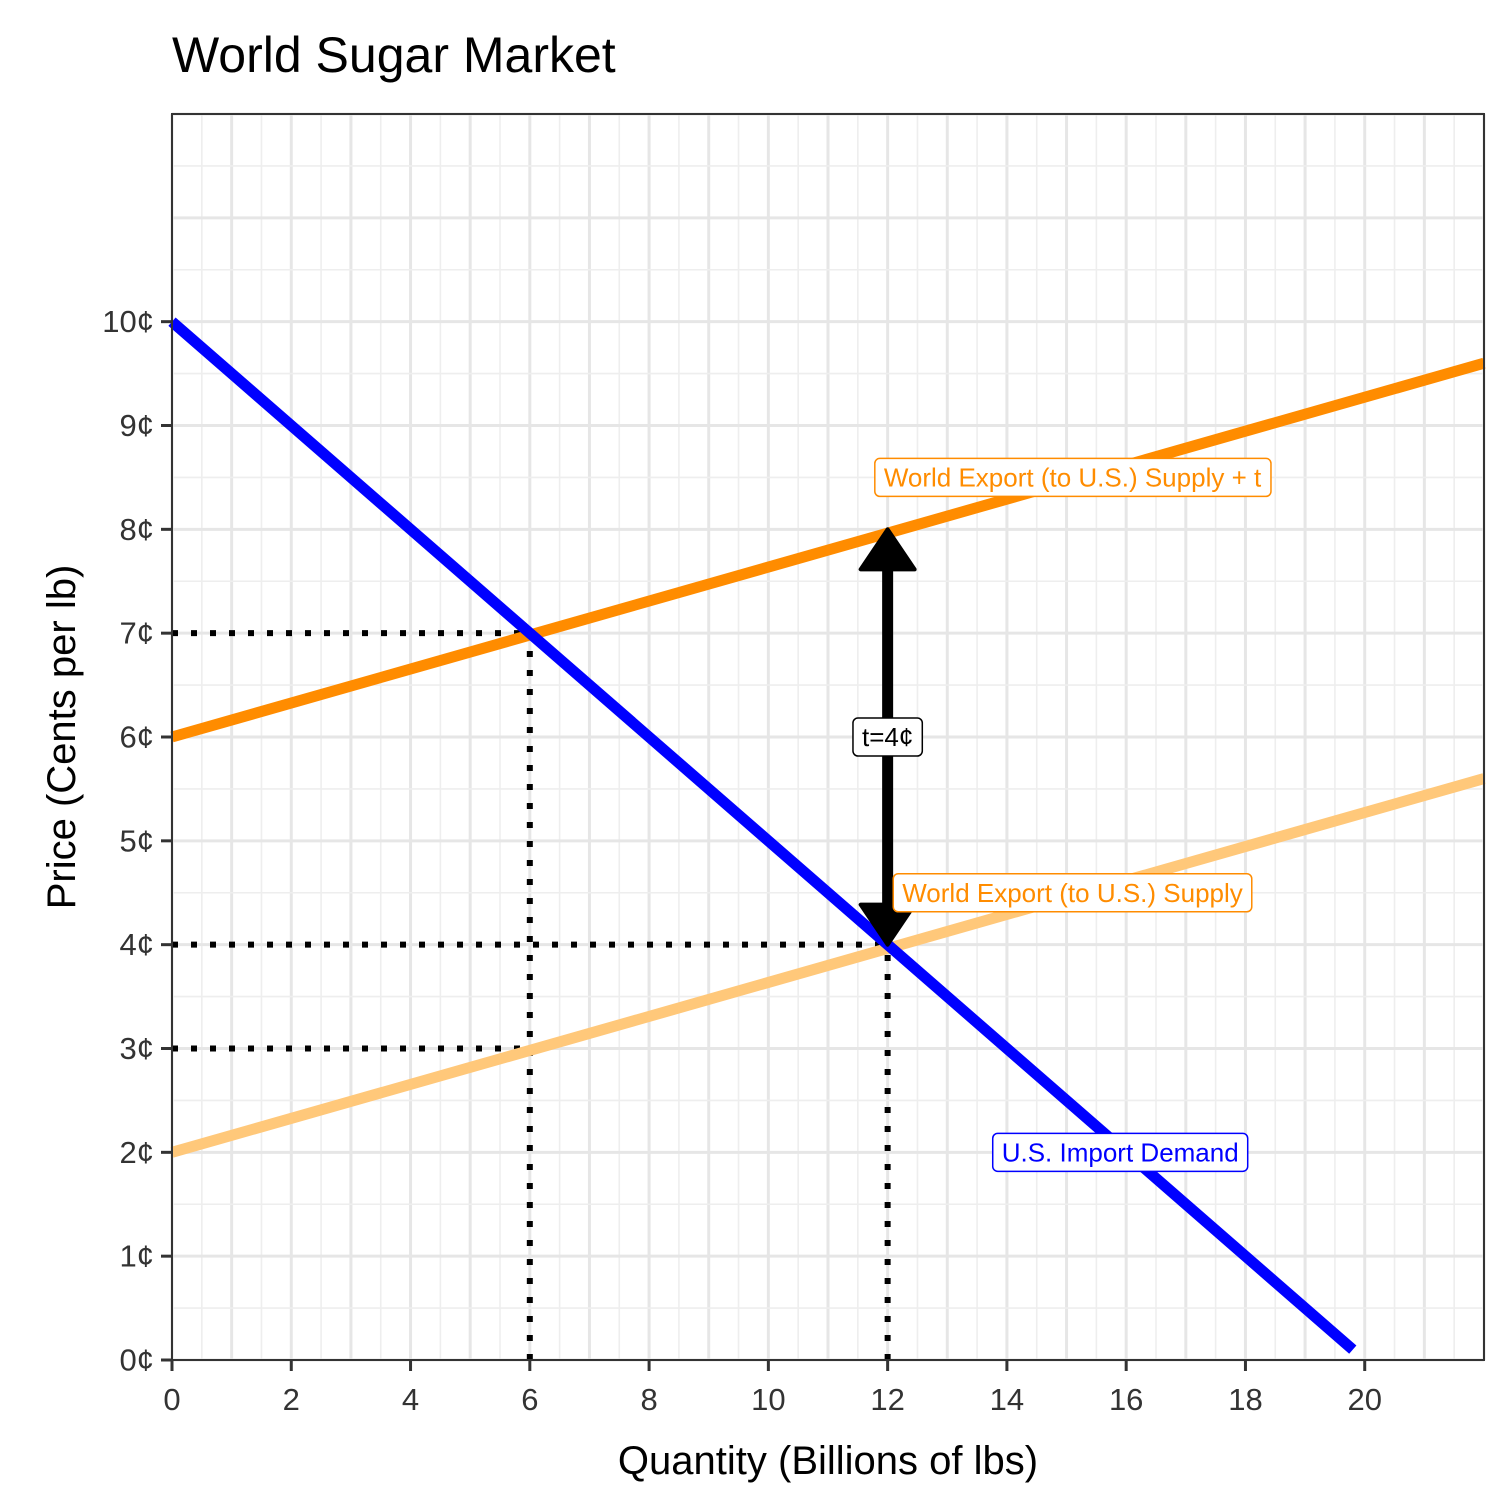 The width and height of the screenshot is (1512, 1512). What do you see at coordinates (137, 633) in the screenshot?
I see `y-tick-label: 7¢` at bounding box center [137, 633].